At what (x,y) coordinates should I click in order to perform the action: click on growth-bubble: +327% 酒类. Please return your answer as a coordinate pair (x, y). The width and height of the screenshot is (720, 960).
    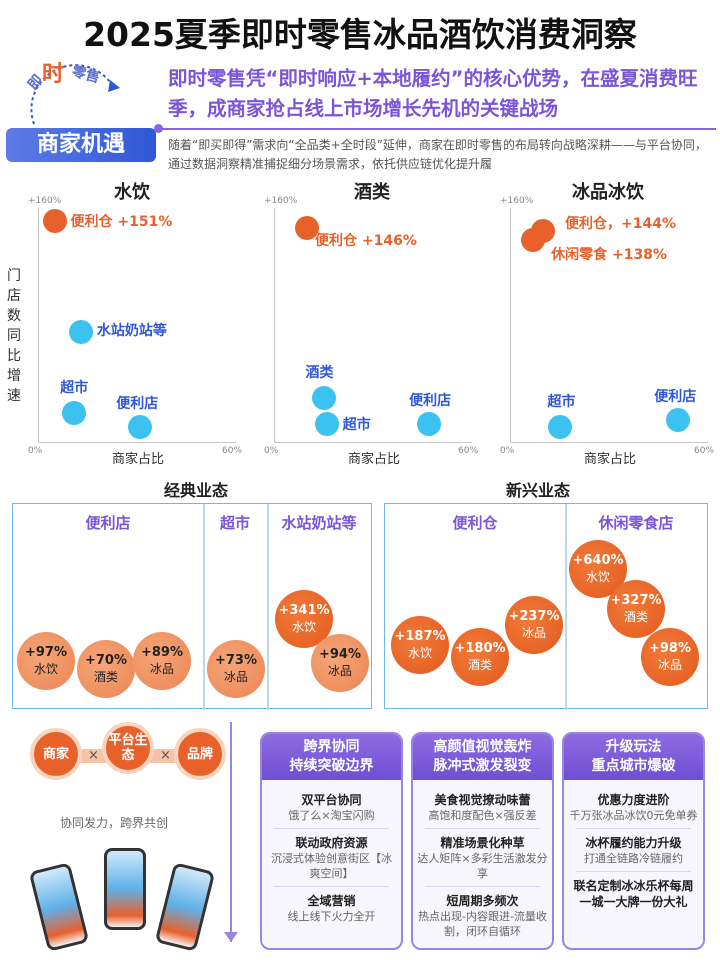
    Looking at the image, I should click on (636, 609).